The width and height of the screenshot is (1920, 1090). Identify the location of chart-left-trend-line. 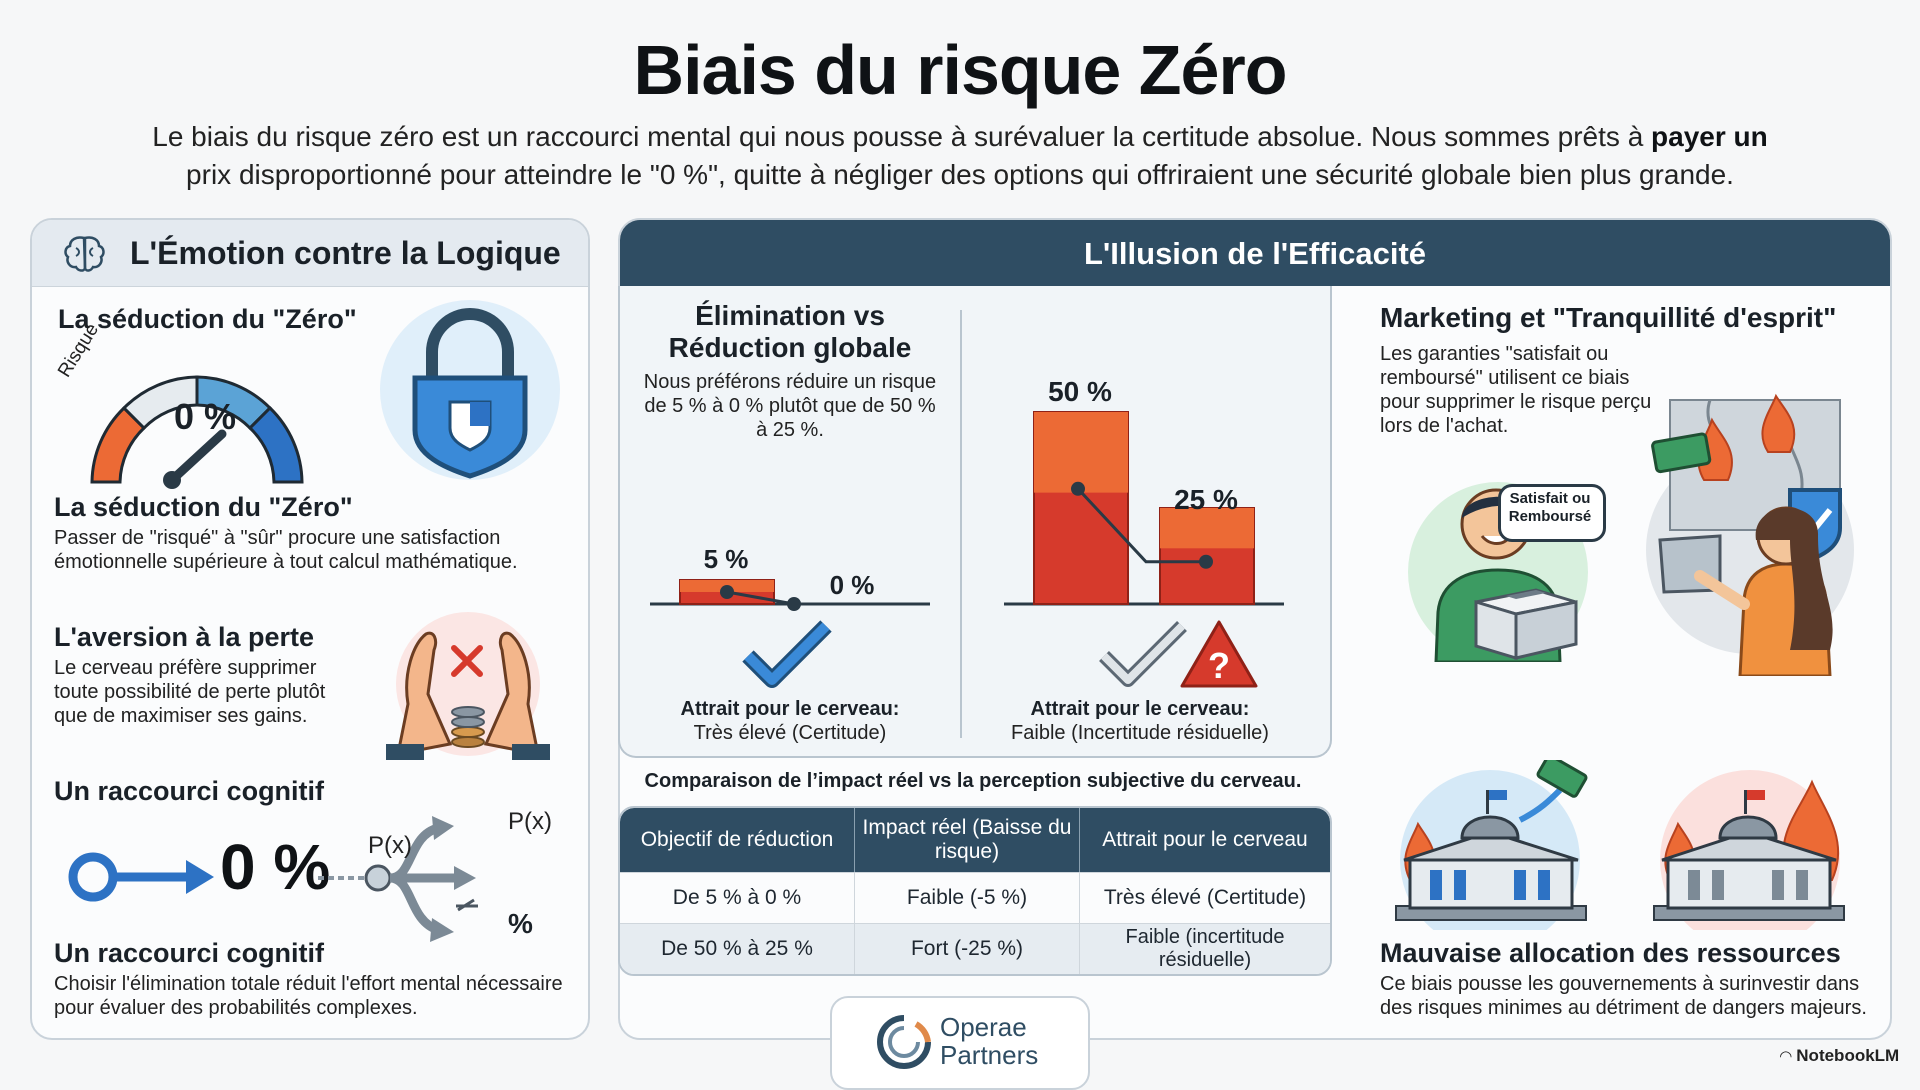
(760, 598).